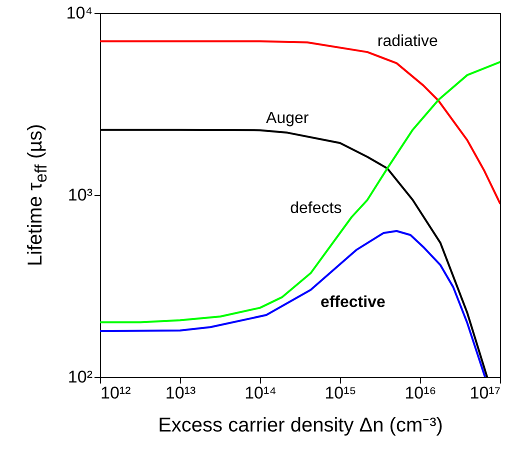 The height and width of the screenshot is (452, 517). What do you see at coordinates (316, 208) in the screenshot?
I see `series-label: defects` at bounding box center [316, 208].